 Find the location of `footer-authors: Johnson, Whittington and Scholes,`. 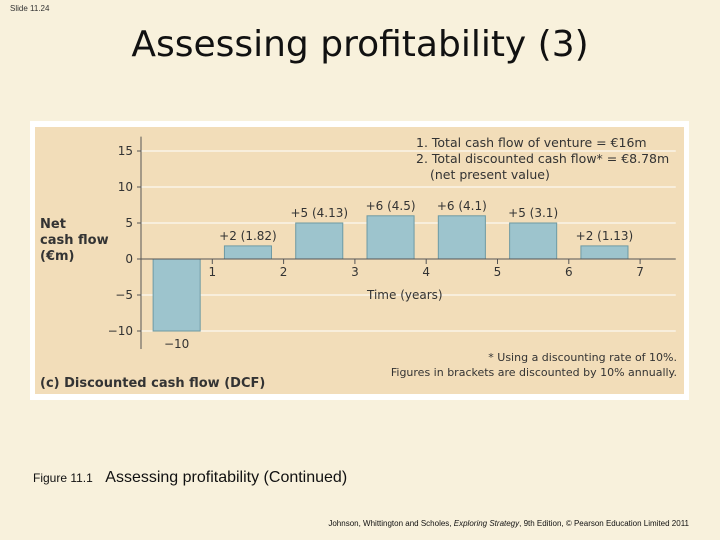

footer-authors: Johnson, Whittington and Scholes, is located at coordinates (390, 523).